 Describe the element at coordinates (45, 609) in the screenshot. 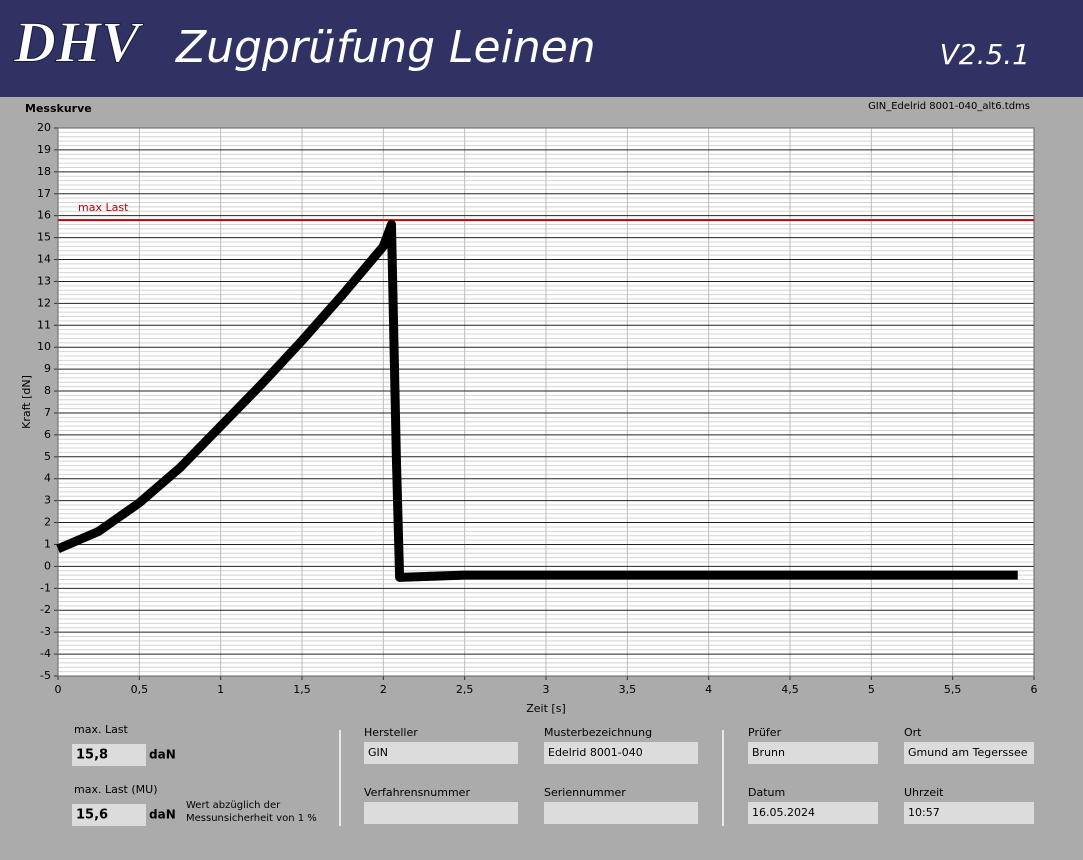

I see `y-tick-label: -2` at that location.